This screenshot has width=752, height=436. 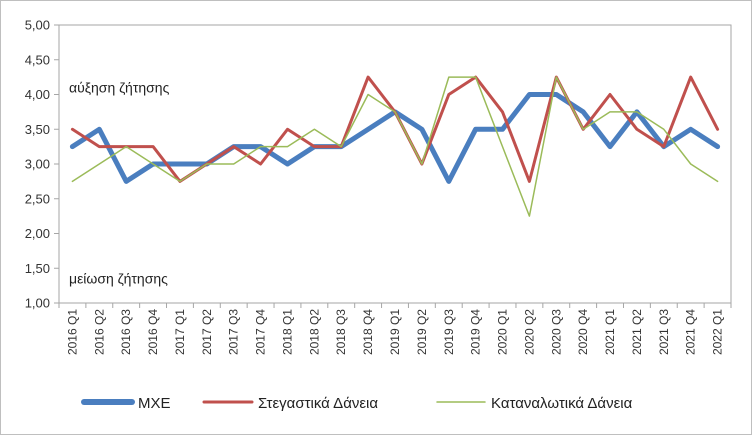 I want to click on x-tick-label: 2018 Q3, so click(x=341, y=332).